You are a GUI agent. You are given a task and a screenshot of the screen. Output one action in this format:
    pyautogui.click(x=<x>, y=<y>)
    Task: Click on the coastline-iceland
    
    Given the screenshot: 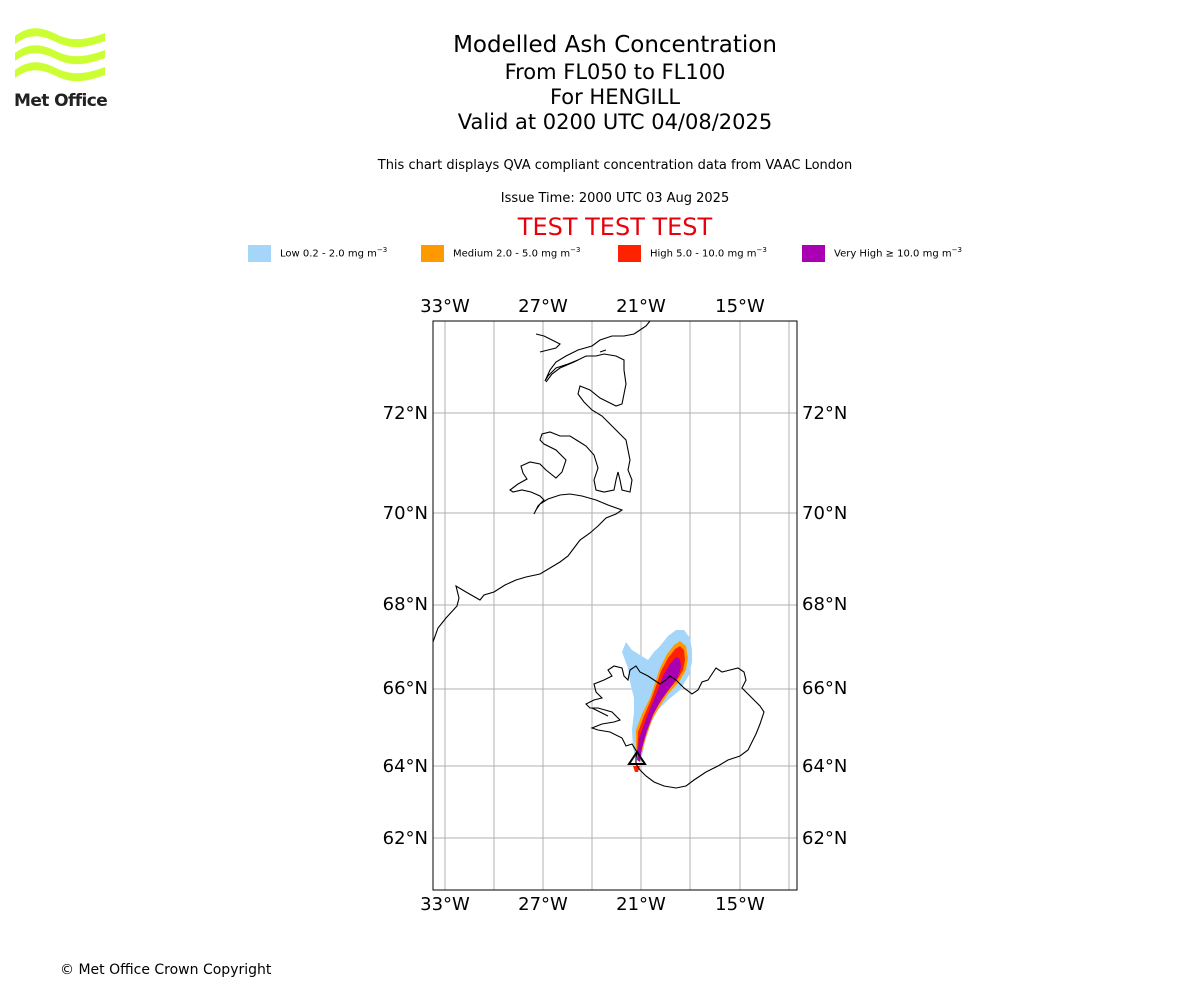 What is the action you would take?
    pyautogui.click(x=675, y=727)
    